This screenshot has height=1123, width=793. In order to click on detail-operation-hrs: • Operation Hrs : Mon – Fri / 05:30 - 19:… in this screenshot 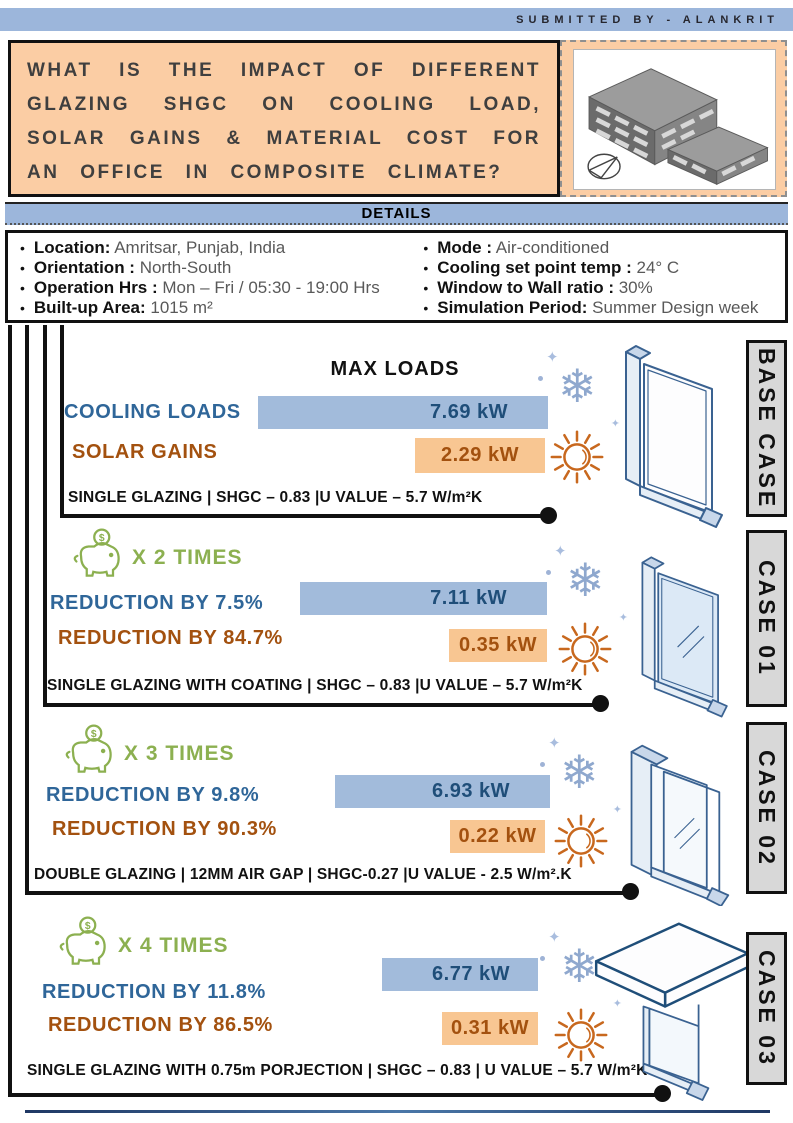, I will do `click(200, 287)`.